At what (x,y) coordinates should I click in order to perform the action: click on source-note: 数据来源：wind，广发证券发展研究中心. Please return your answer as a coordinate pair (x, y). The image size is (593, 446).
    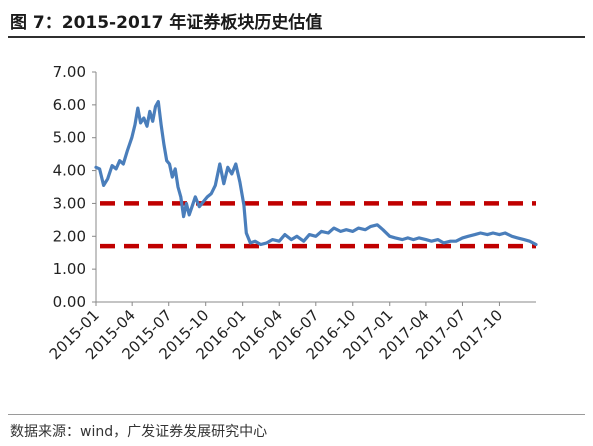
    Looking at the image, I should click on (139, 432).